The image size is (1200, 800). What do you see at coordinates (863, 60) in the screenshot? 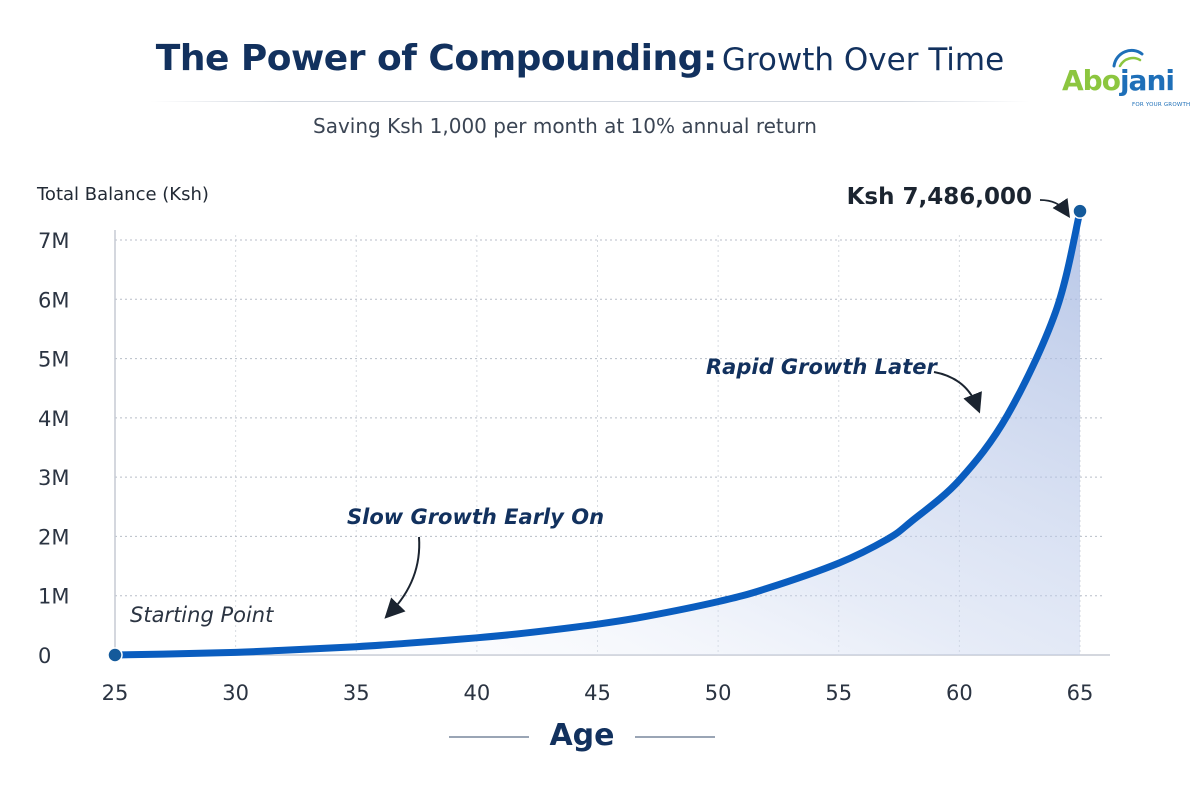
I see `title-regular: Growth Over Time` at bounding box center [863, 60].